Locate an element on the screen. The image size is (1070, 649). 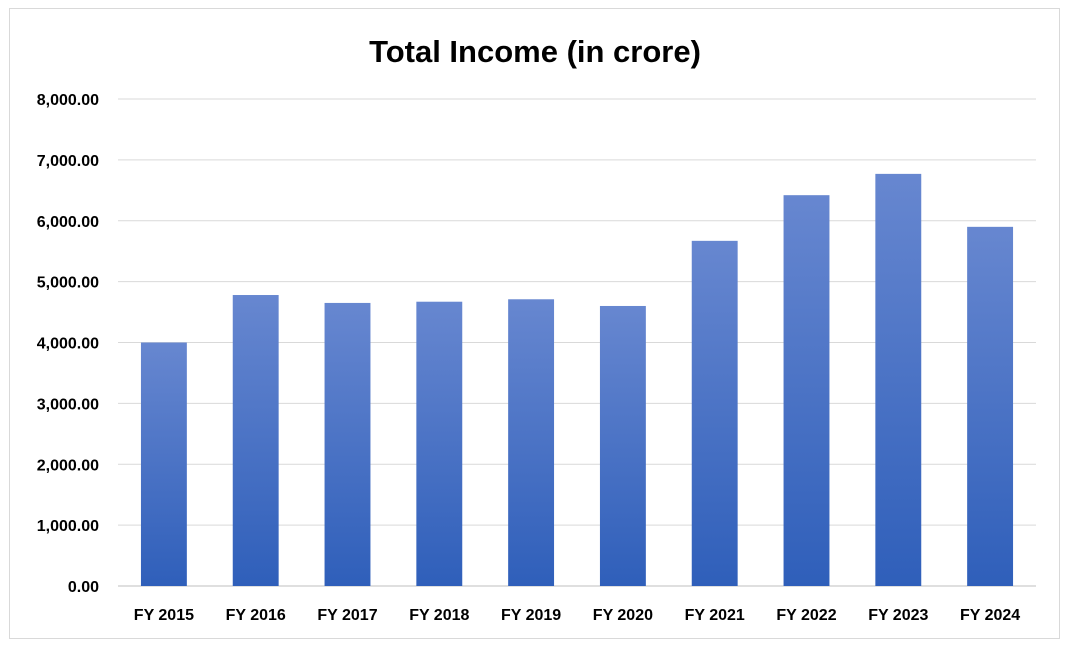
bar-fy-2022 is located at coordinates (806, 390).